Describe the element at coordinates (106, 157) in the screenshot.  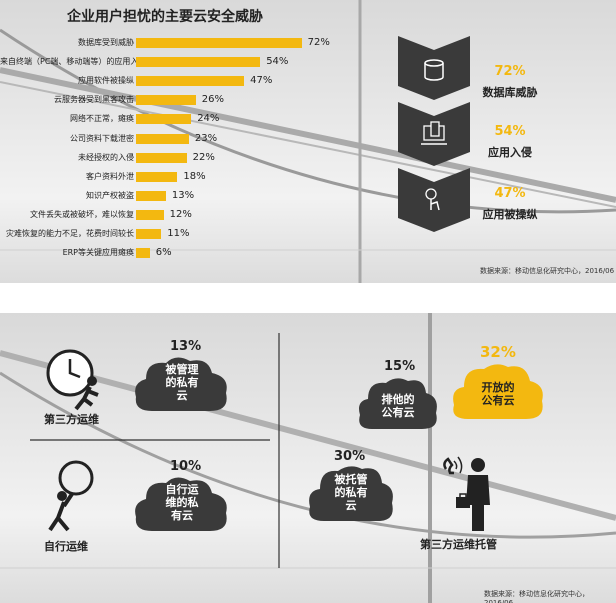
I see `bar-category-label: 未经授权的入侵` at that location.